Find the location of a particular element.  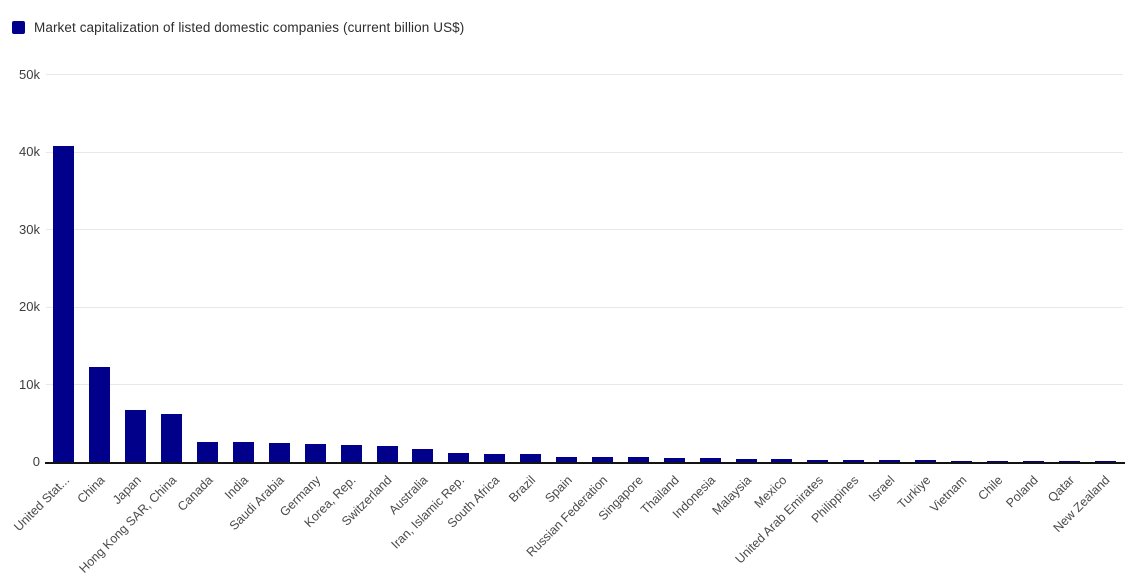

y-tick-label-50k: 50k is located at coordinates (29, 74).